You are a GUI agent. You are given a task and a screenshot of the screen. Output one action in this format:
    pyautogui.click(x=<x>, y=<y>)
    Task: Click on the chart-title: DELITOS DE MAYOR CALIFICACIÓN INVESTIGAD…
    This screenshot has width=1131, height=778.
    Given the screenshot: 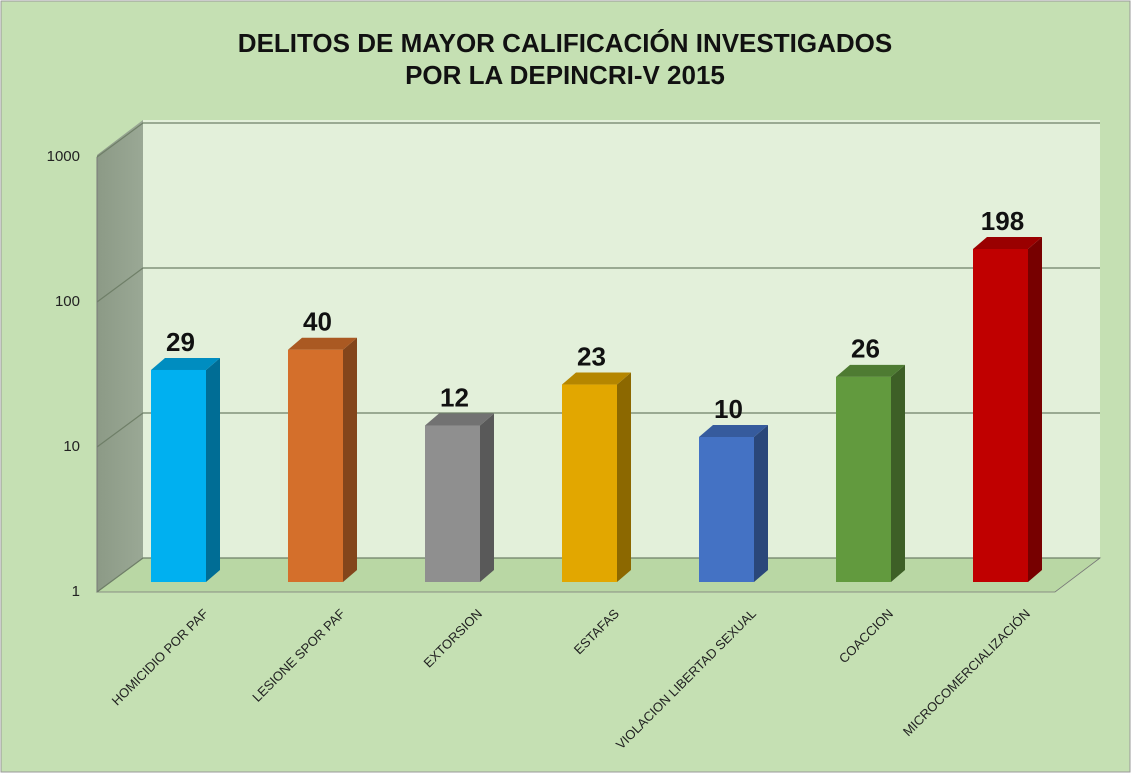 What is the action you would take?
    pyautogui.click(x=565, y=43)
    